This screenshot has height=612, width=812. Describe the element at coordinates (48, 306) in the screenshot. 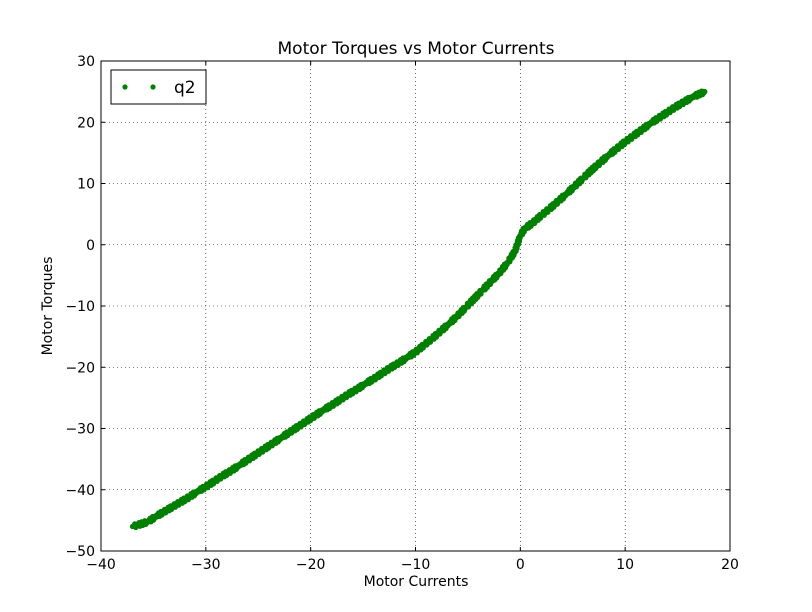

I see `y-axis-label: Motor Torques` at that location.